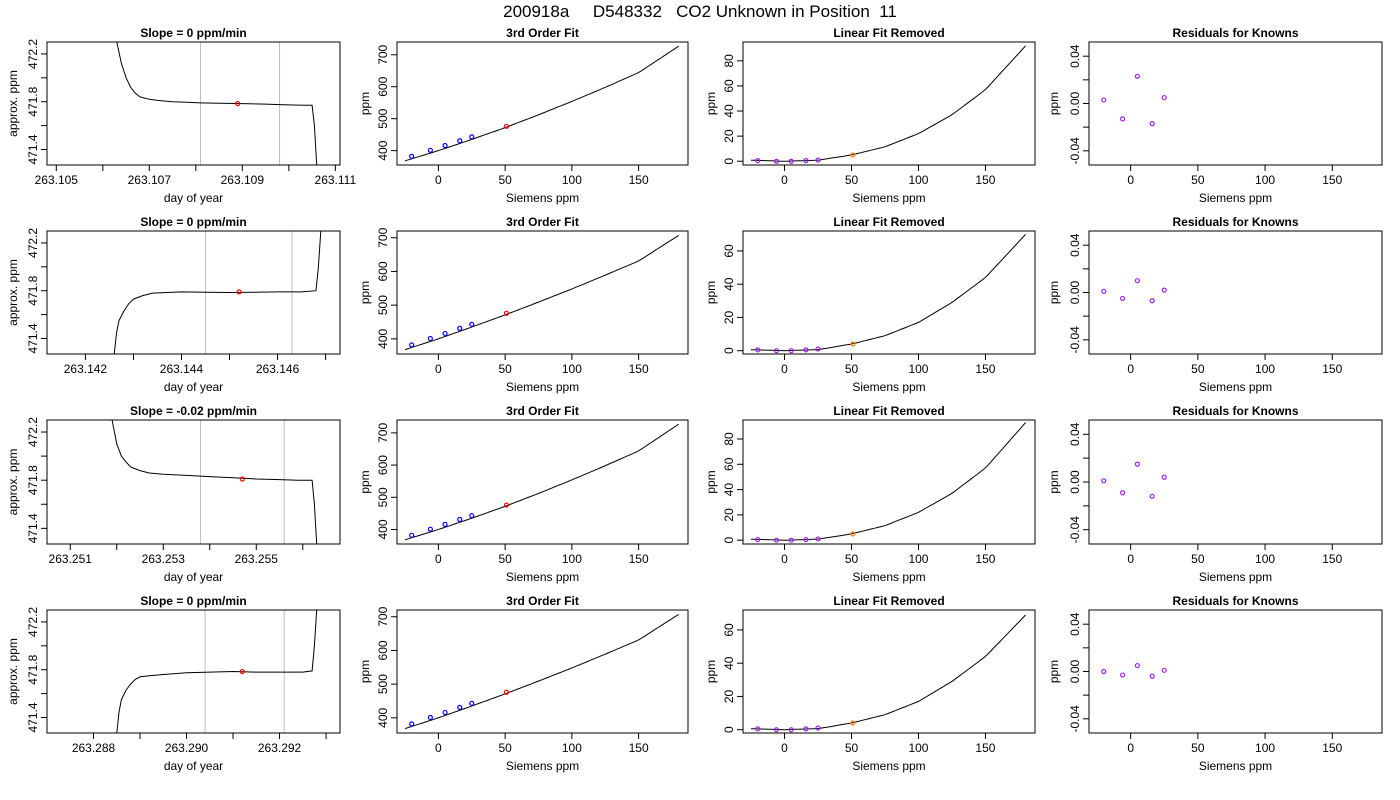 Image resolution: width=1400 pixels, height=800 pixels. What do you see at coordinates (888, 222) in the screenshot?
I see `chart-title: Linear Fit Removed` at bounding box center [888, 222].